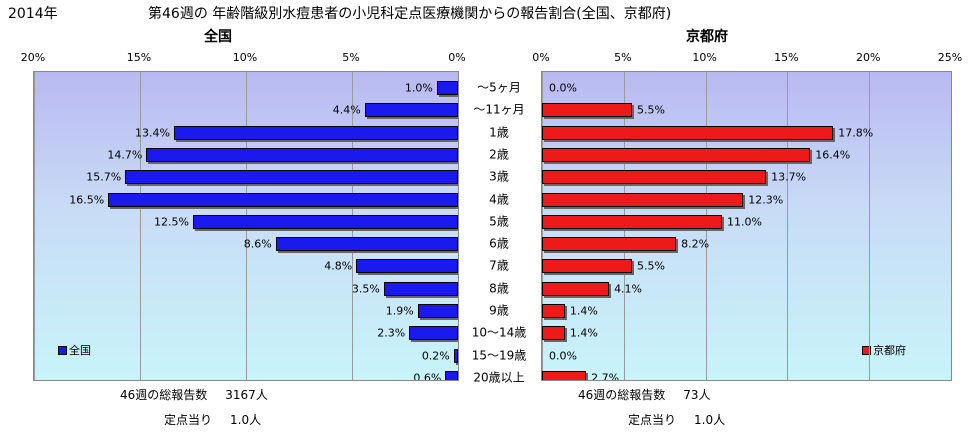 This screenshot has width=968, height=432. Describe the element at coordinates (152, 133) in the screenshot. I see `national-data-label: 13.4%` at that location.